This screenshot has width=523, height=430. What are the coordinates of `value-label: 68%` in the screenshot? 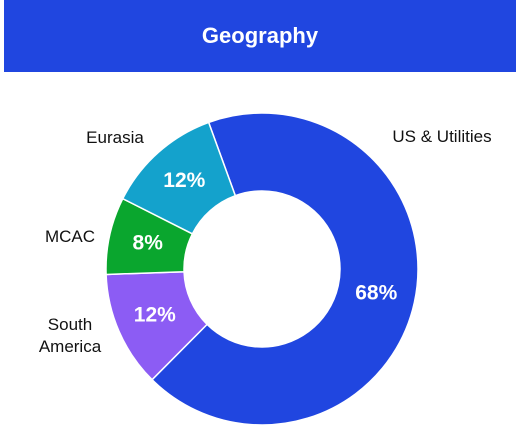 It's located at (376, 293).